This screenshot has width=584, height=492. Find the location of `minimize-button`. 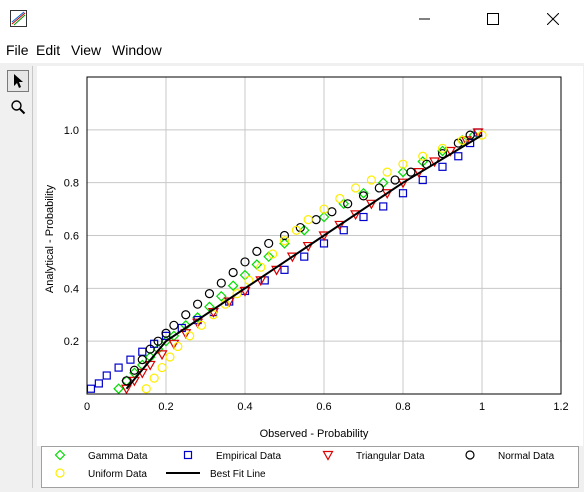

minimize-button is located at coordinates (425, 19).